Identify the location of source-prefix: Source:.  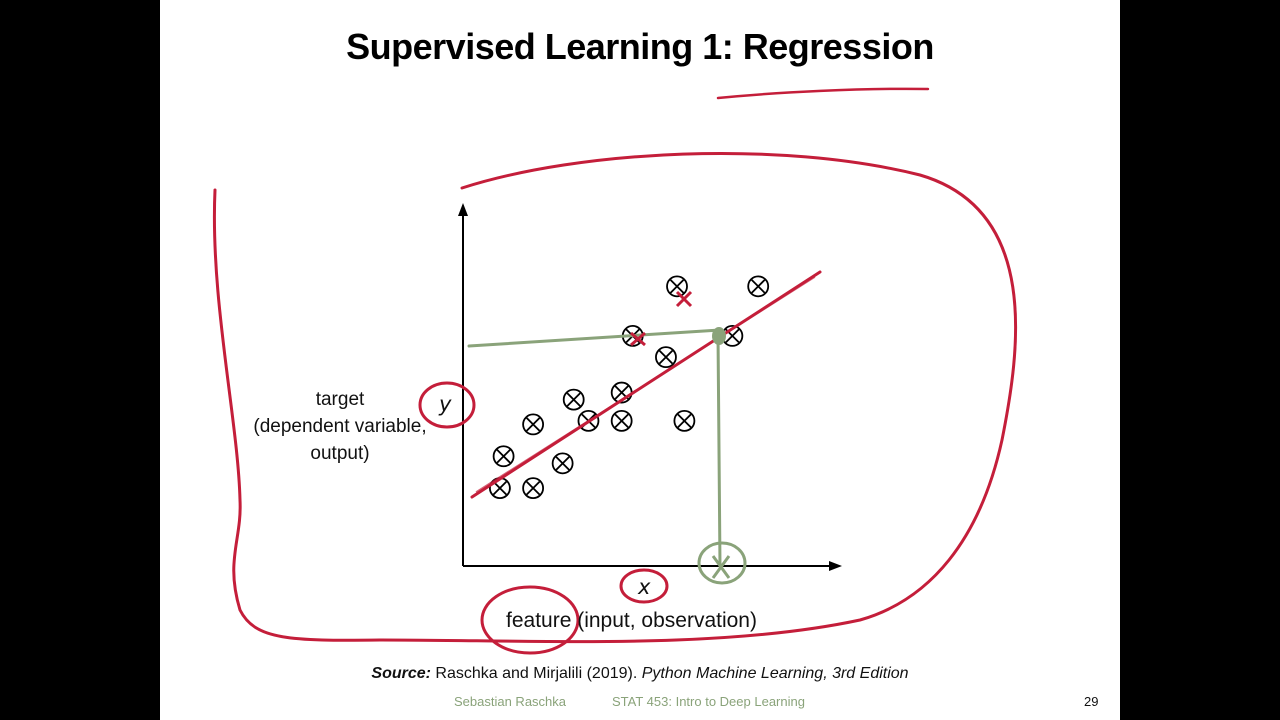
(401, 673).